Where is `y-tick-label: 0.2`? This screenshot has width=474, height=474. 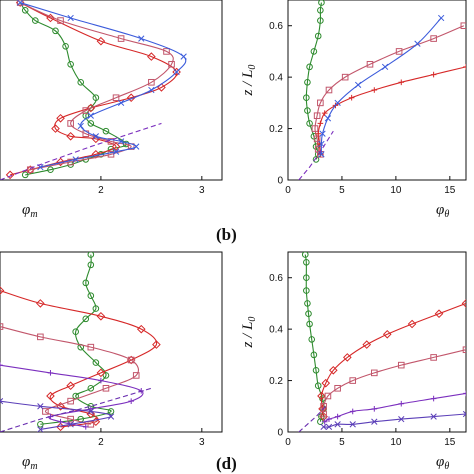
y-tick-label: 0.2 is located at coordinates (276, 129).